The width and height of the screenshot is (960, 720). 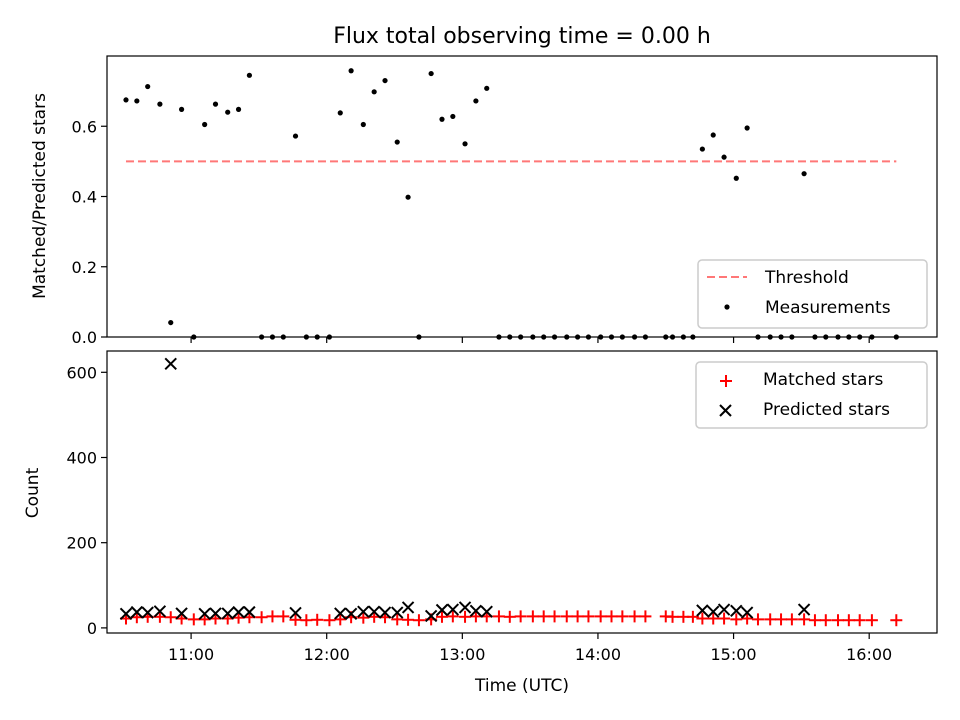 What do you see at coordinates (828, 308) in the screenshot?
I see `legend-measurements-label: Measurements` at bounding box center [828, 308].